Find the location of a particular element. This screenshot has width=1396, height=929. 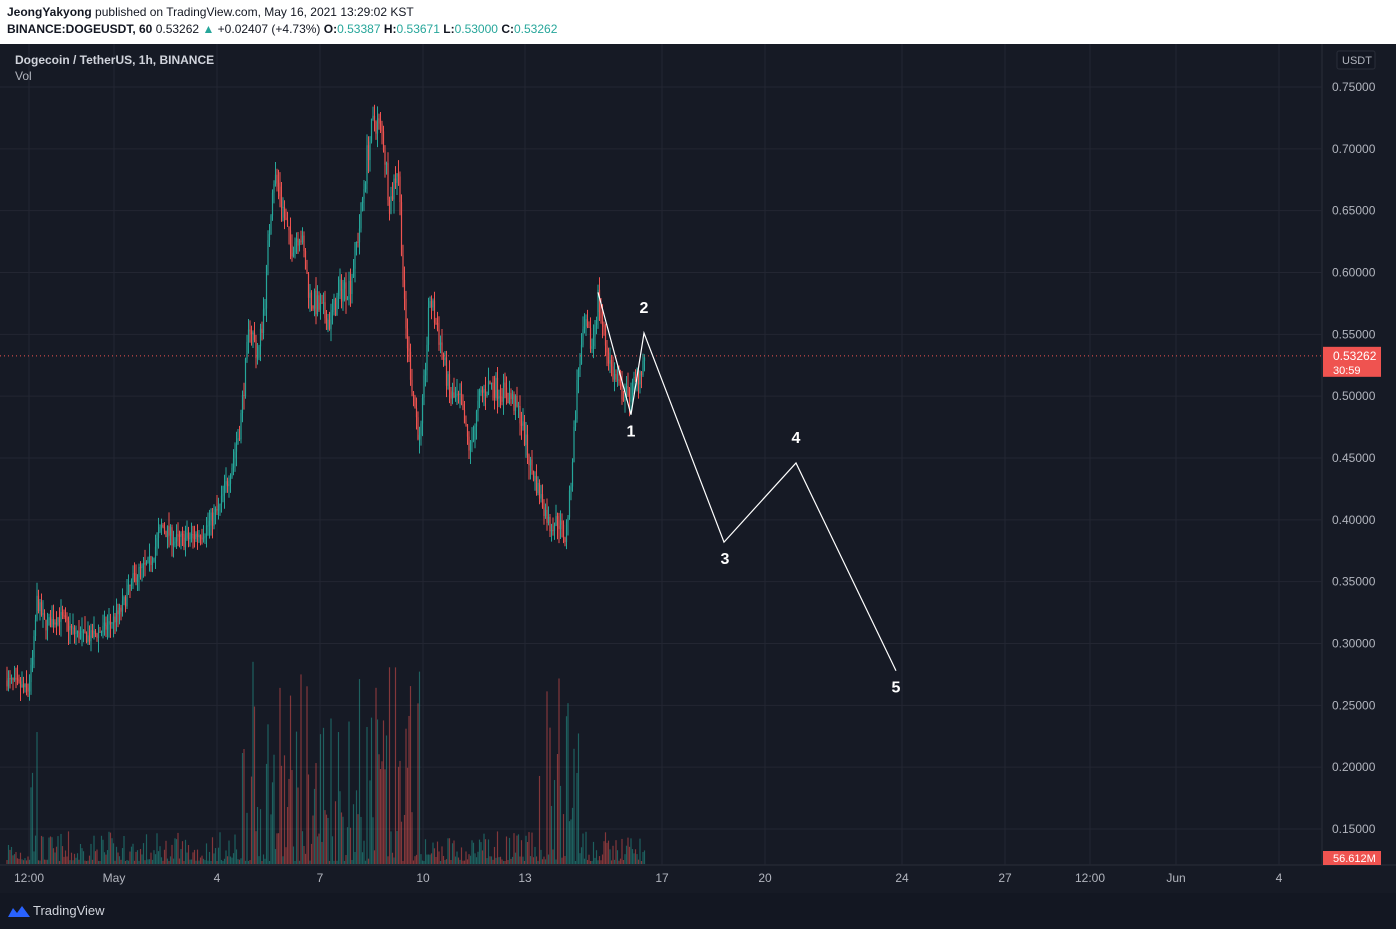

legend-volume: Vol is located at coordinates (23, 76).